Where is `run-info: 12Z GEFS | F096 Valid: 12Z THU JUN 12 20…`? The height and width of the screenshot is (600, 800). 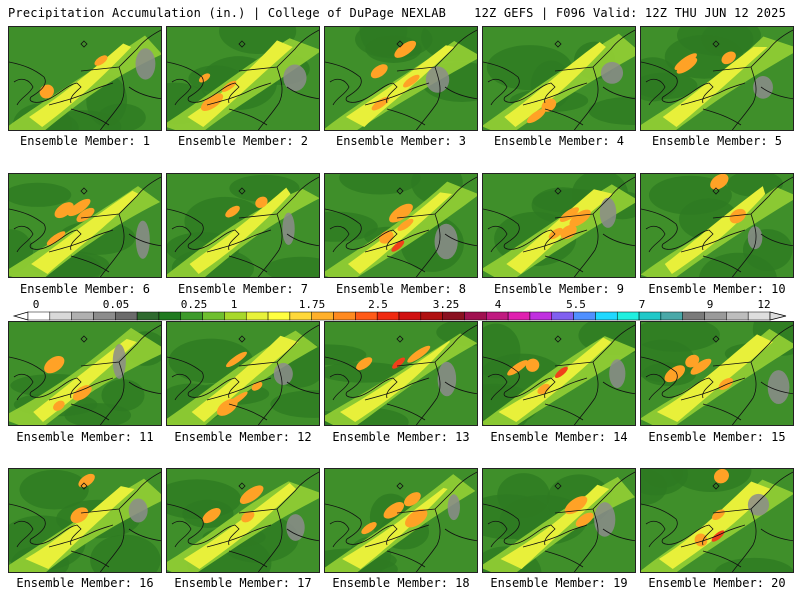 run-info: 12Z GEFS | F096 Valid: 12Z THU JUN 12 20… is located at coordinates (630, 13).